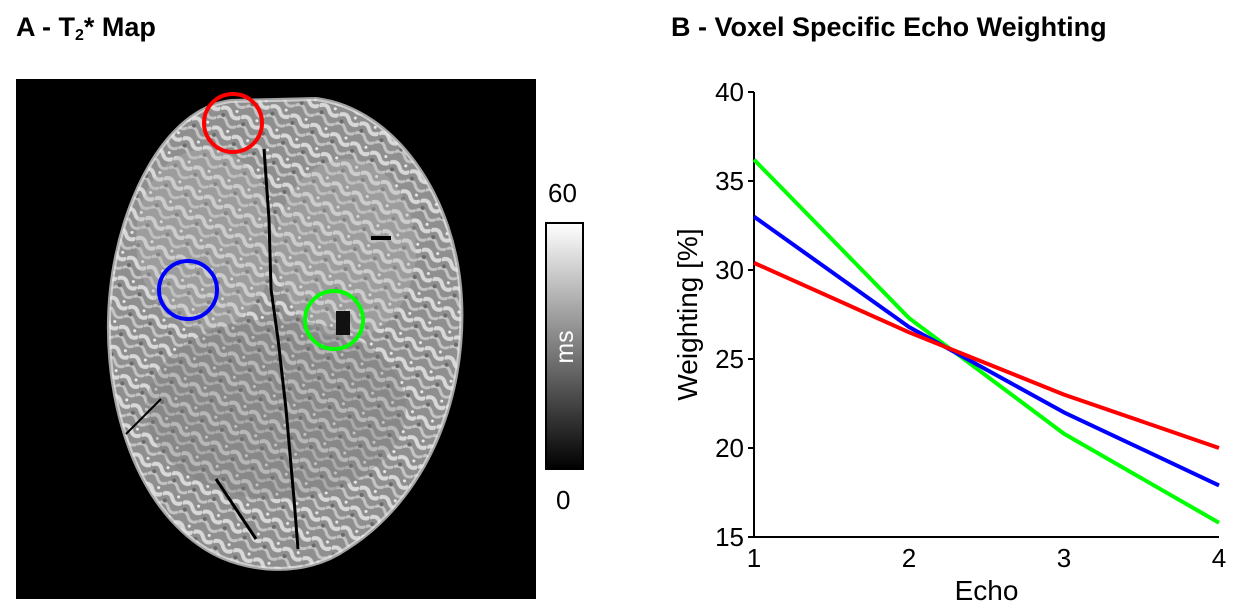 The height and width of the screenshot is (616, 1243). What do you see at coordinates (729, 448) in the screenshot?
I see `y-tick-label: 20` at bounding box center [729, 448].